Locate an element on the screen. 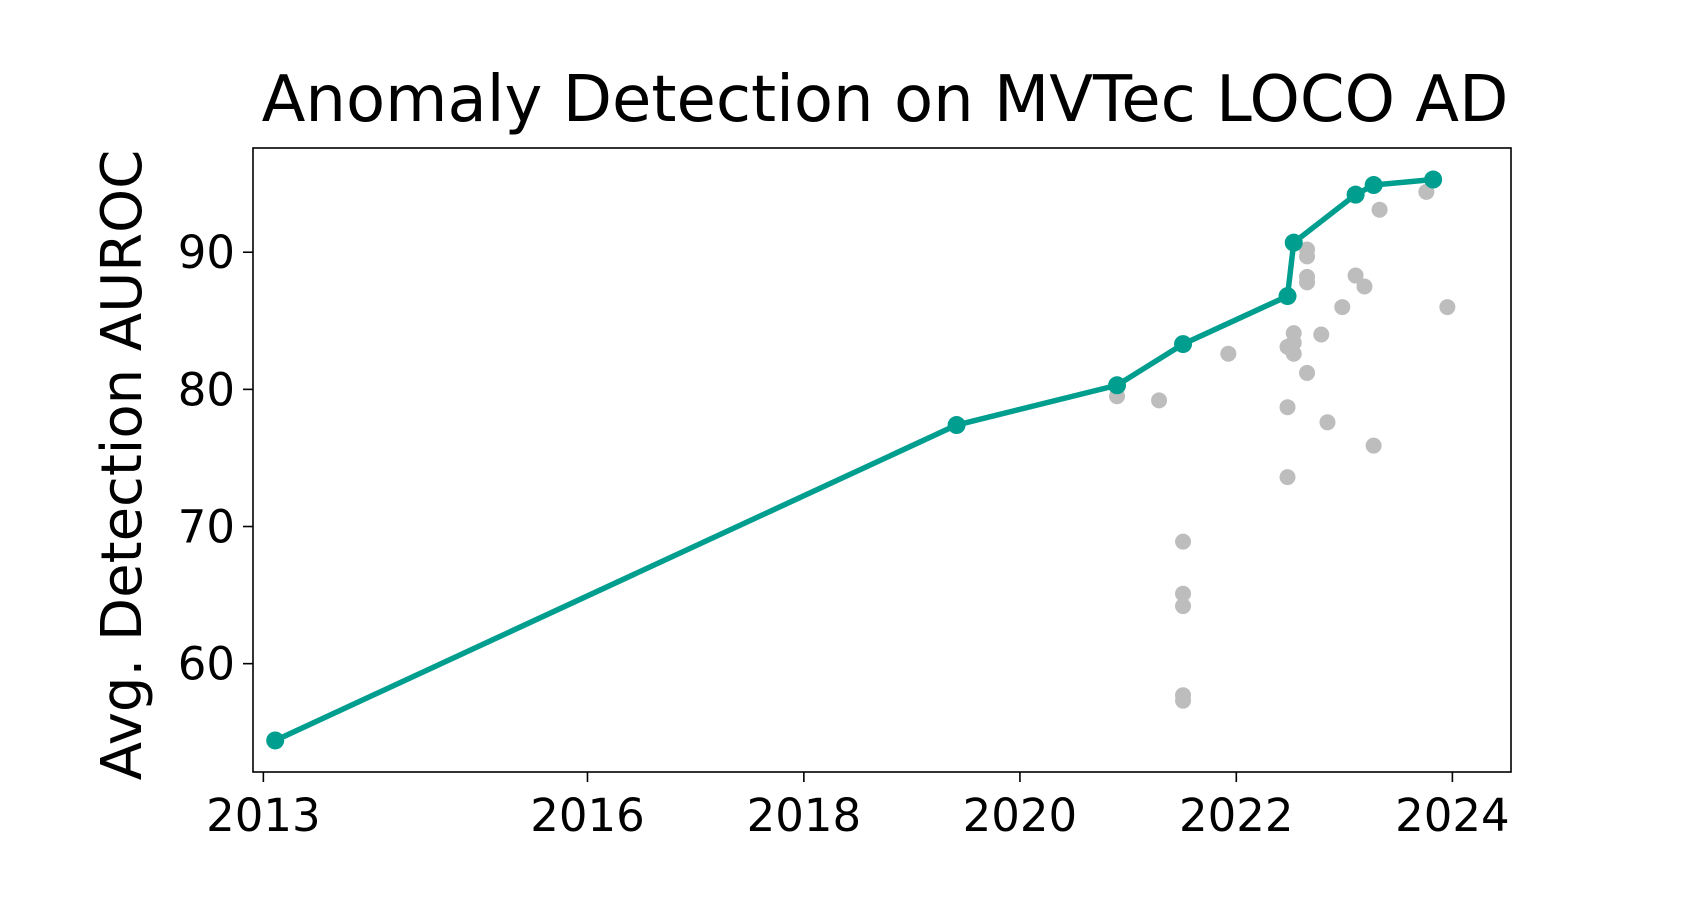  x-tick-label: 2018 is located at coordinates (804, 815).